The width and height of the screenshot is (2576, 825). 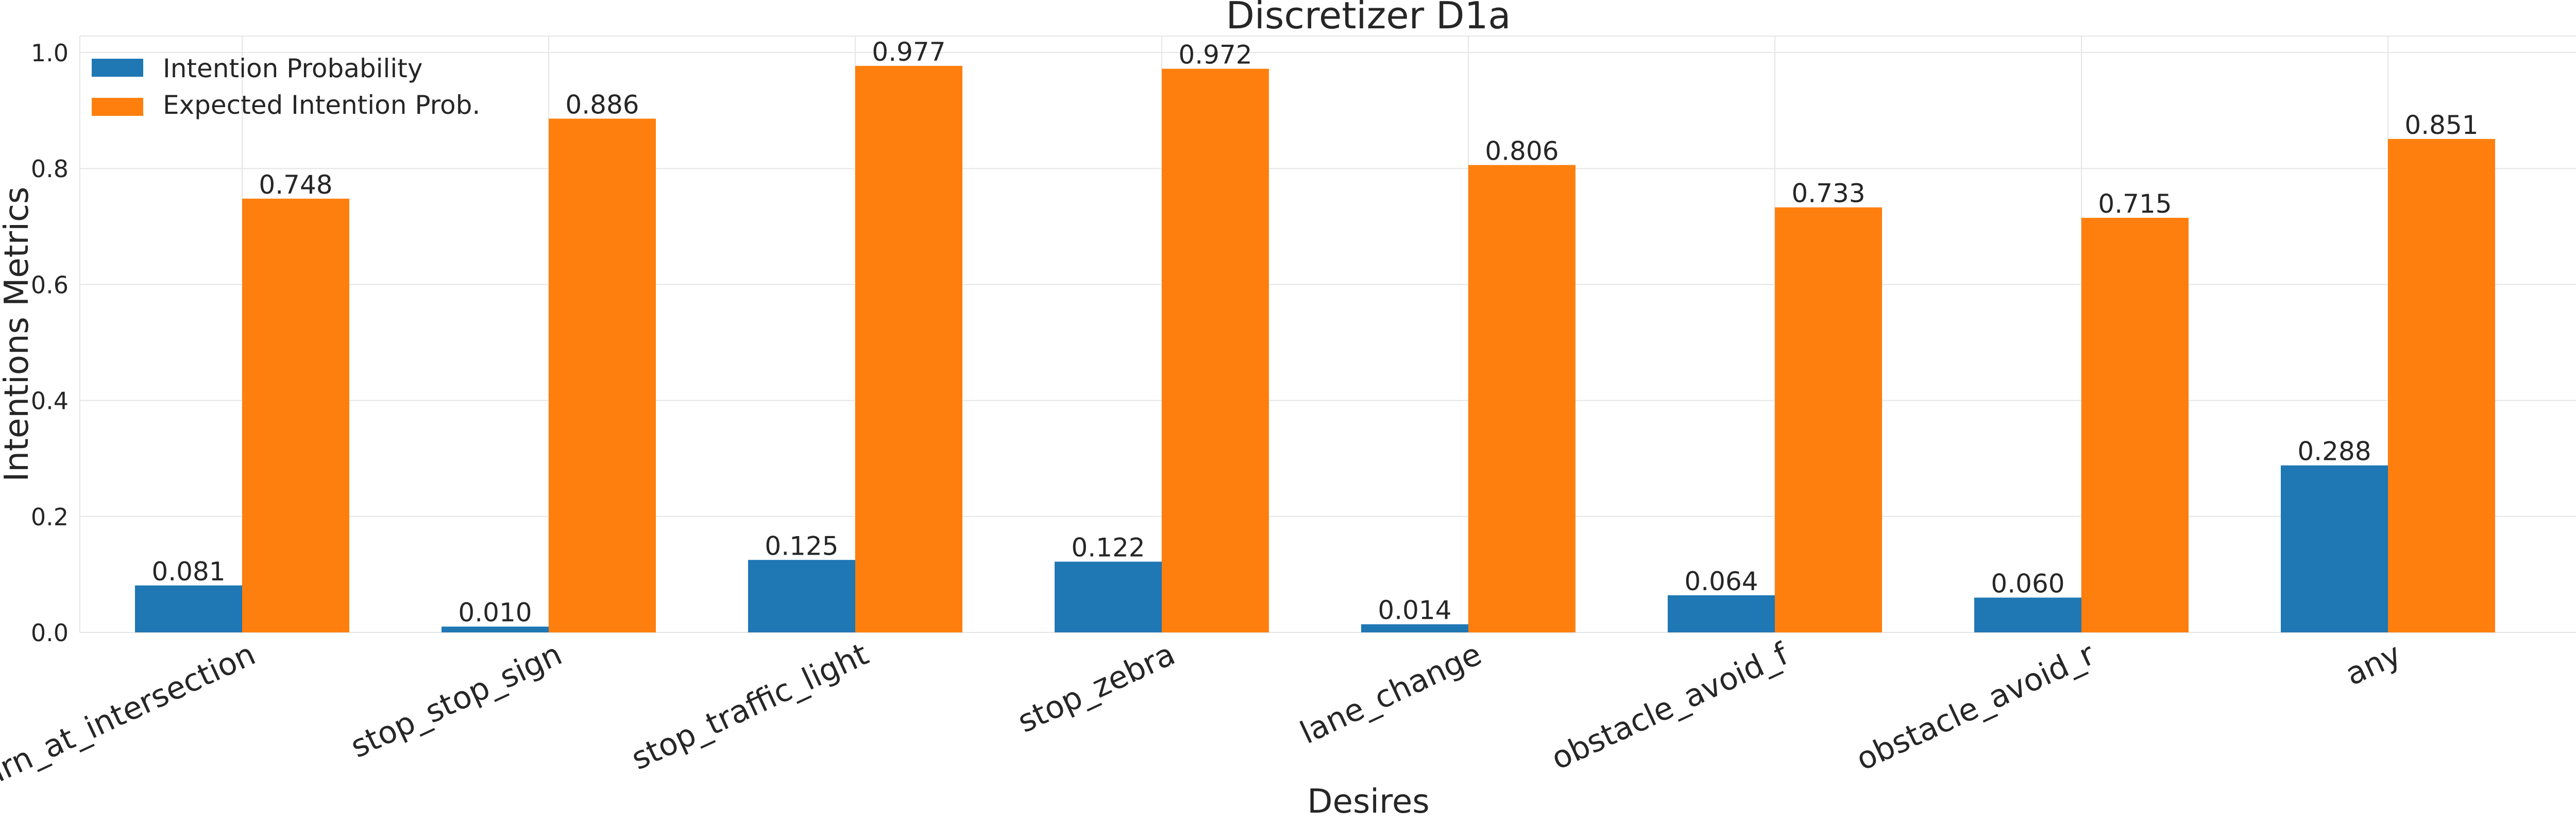 I want to click on x-tick-label: obstacle_avoid_r, so click(x=1975, y=707).